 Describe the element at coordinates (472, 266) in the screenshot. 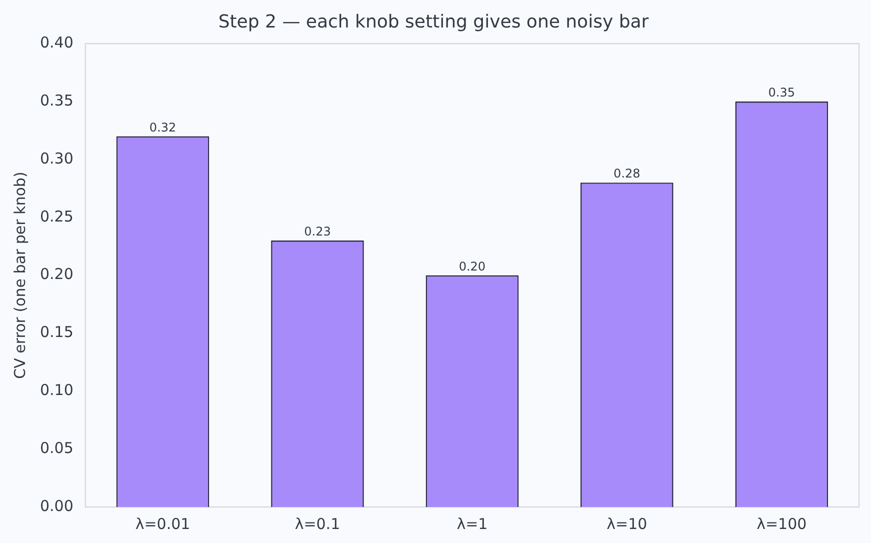

I see `data-label: 0.20` at that location.